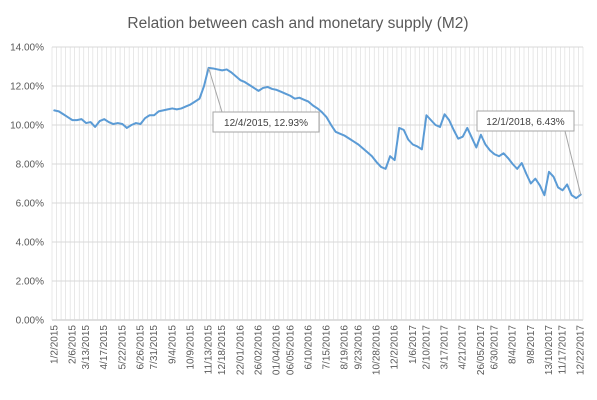 The image size is (597, 400). What do you see at coordinates (413, 344) in the screenshot?
I see `x-tick-label: 1/6/2017` at bounding box center [413, 344].